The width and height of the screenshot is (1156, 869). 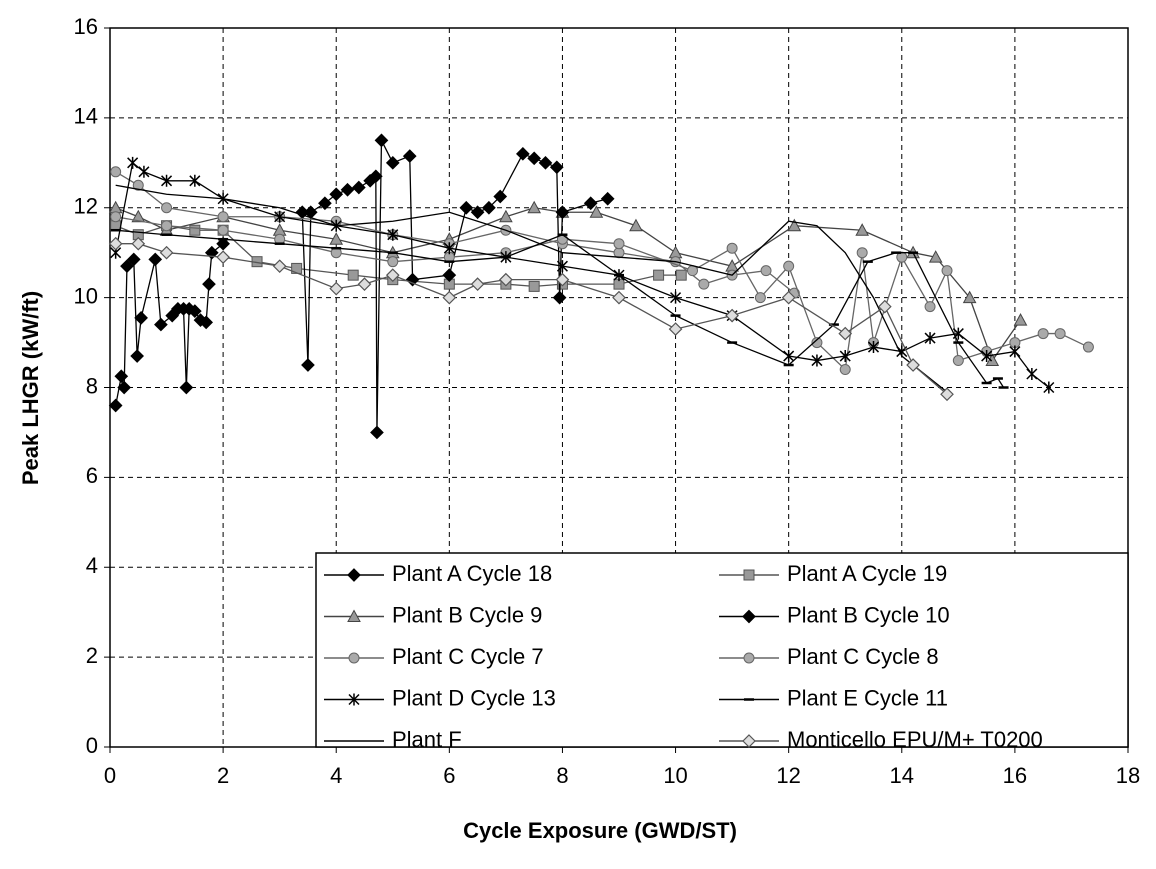 I want to click on x-tick-label: 6, so click(x=449, y=775).